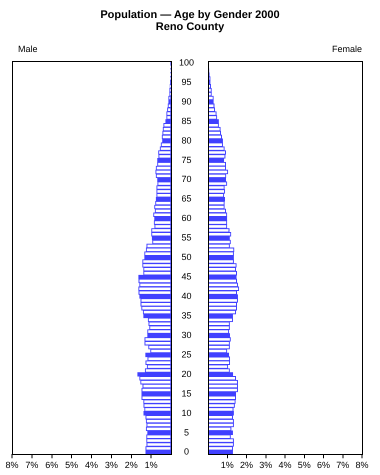 The image size is (380, 475). Describe the element at coordinates (187, 354) in the screenshot. I see `y-tick-label: 25` at that location.